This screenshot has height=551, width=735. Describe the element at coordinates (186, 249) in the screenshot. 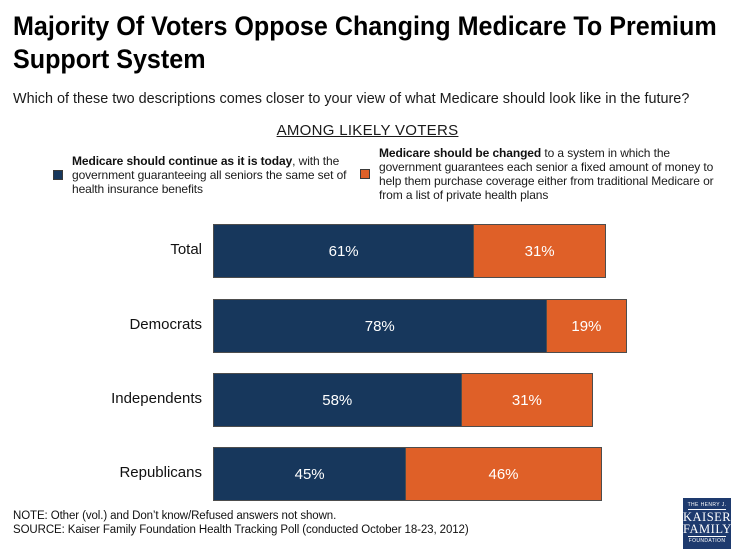

I see `category-label: Total` at that location.